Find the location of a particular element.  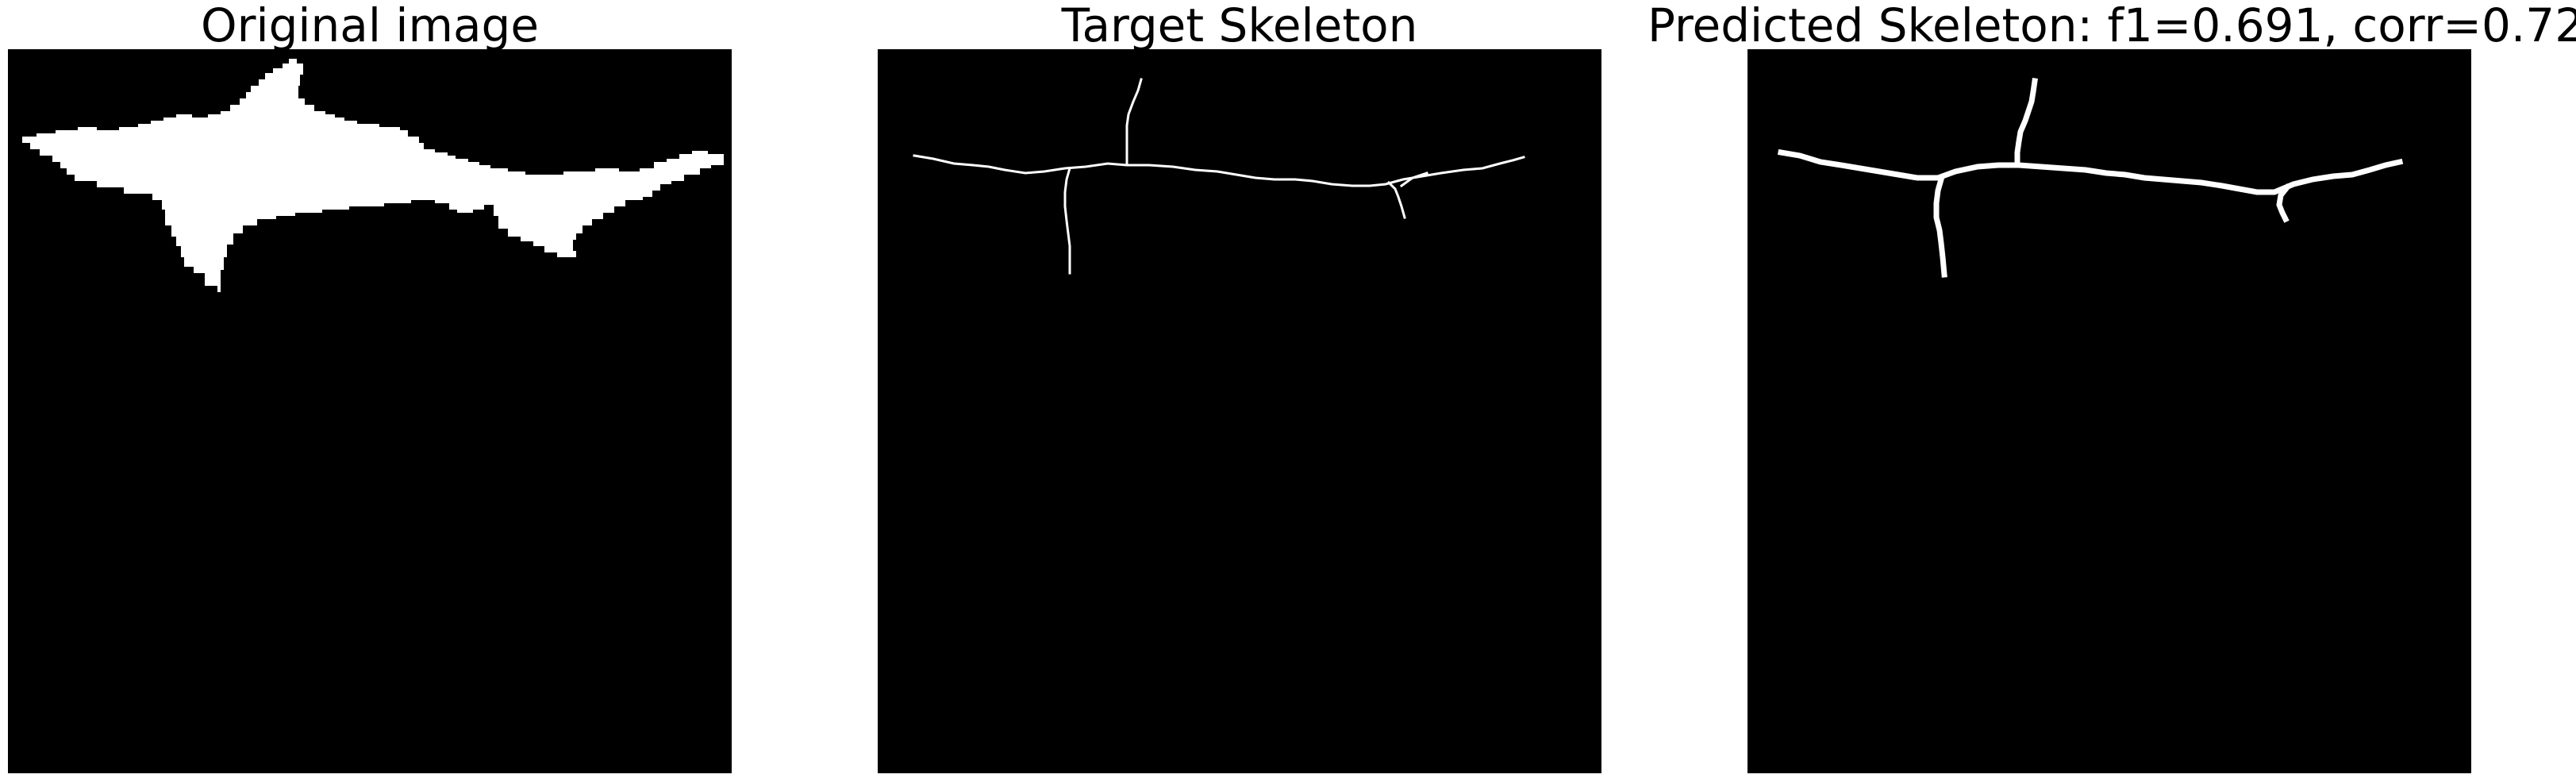

target-skeleton-lower-branch is located at coordinates (1067, 221).